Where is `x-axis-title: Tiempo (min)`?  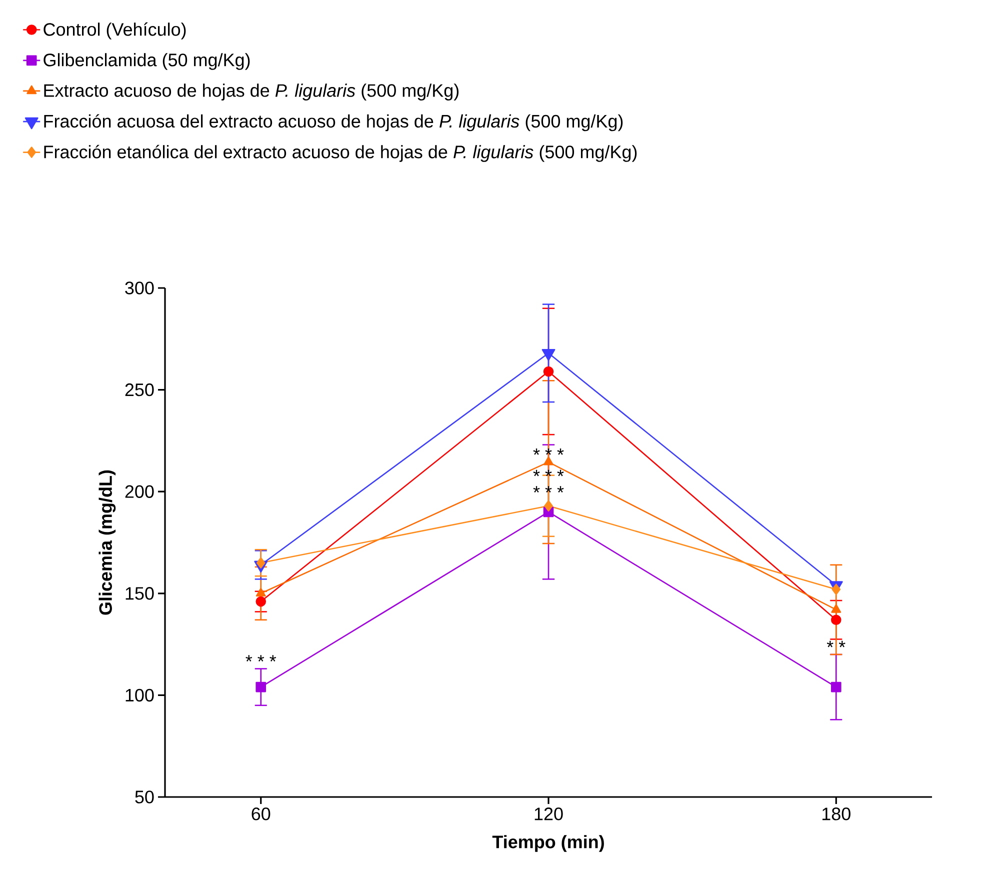 x-axis-title: Tiempo (min) is located at coordinates (548, 843).